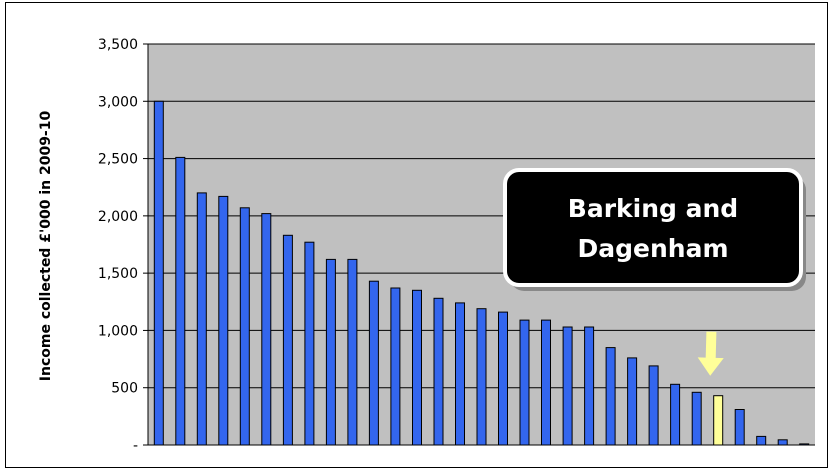 The width and height of the screenshot is (837, 476). What do you see at coordinates (118, 45) in the screenshot?
I see `y-tick-label: 3,500` at bounding box center [118, 45].